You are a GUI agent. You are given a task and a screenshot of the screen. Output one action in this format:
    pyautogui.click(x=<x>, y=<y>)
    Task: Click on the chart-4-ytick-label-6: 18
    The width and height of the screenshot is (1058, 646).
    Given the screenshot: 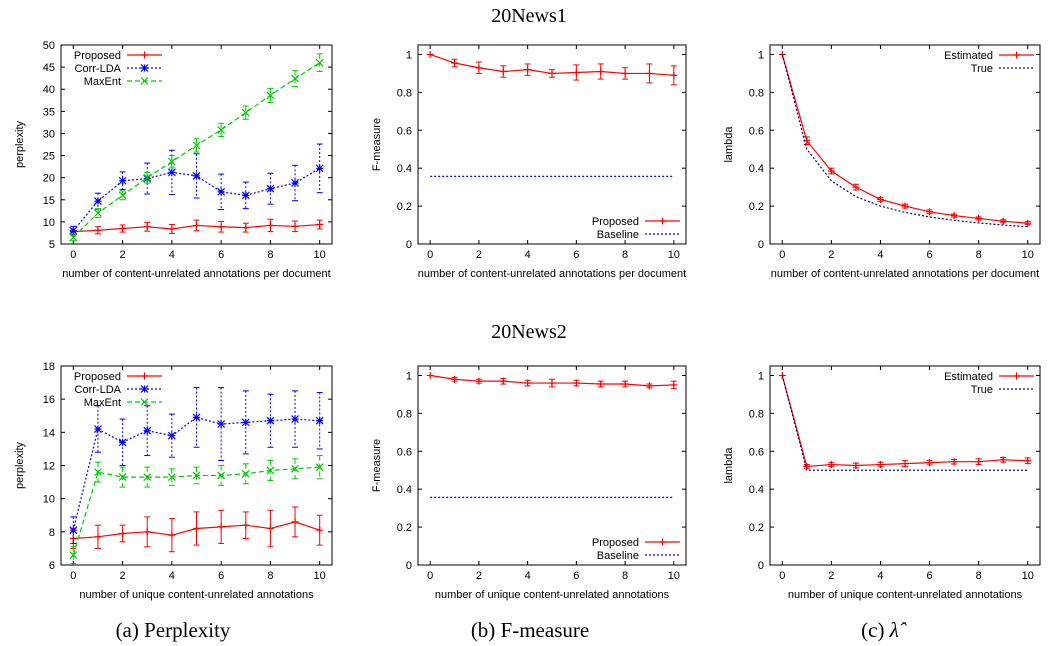 What is the action you would take?
    pyautogui.click(x=49, y=367)
    